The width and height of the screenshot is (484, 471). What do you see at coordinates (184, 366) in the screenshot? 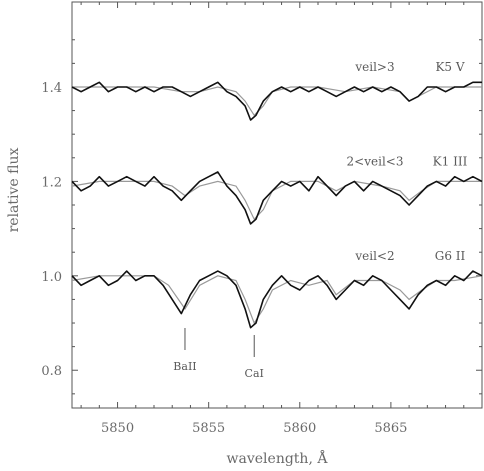
I see `line-id-label: BaII` at bounding box center [184, 366].